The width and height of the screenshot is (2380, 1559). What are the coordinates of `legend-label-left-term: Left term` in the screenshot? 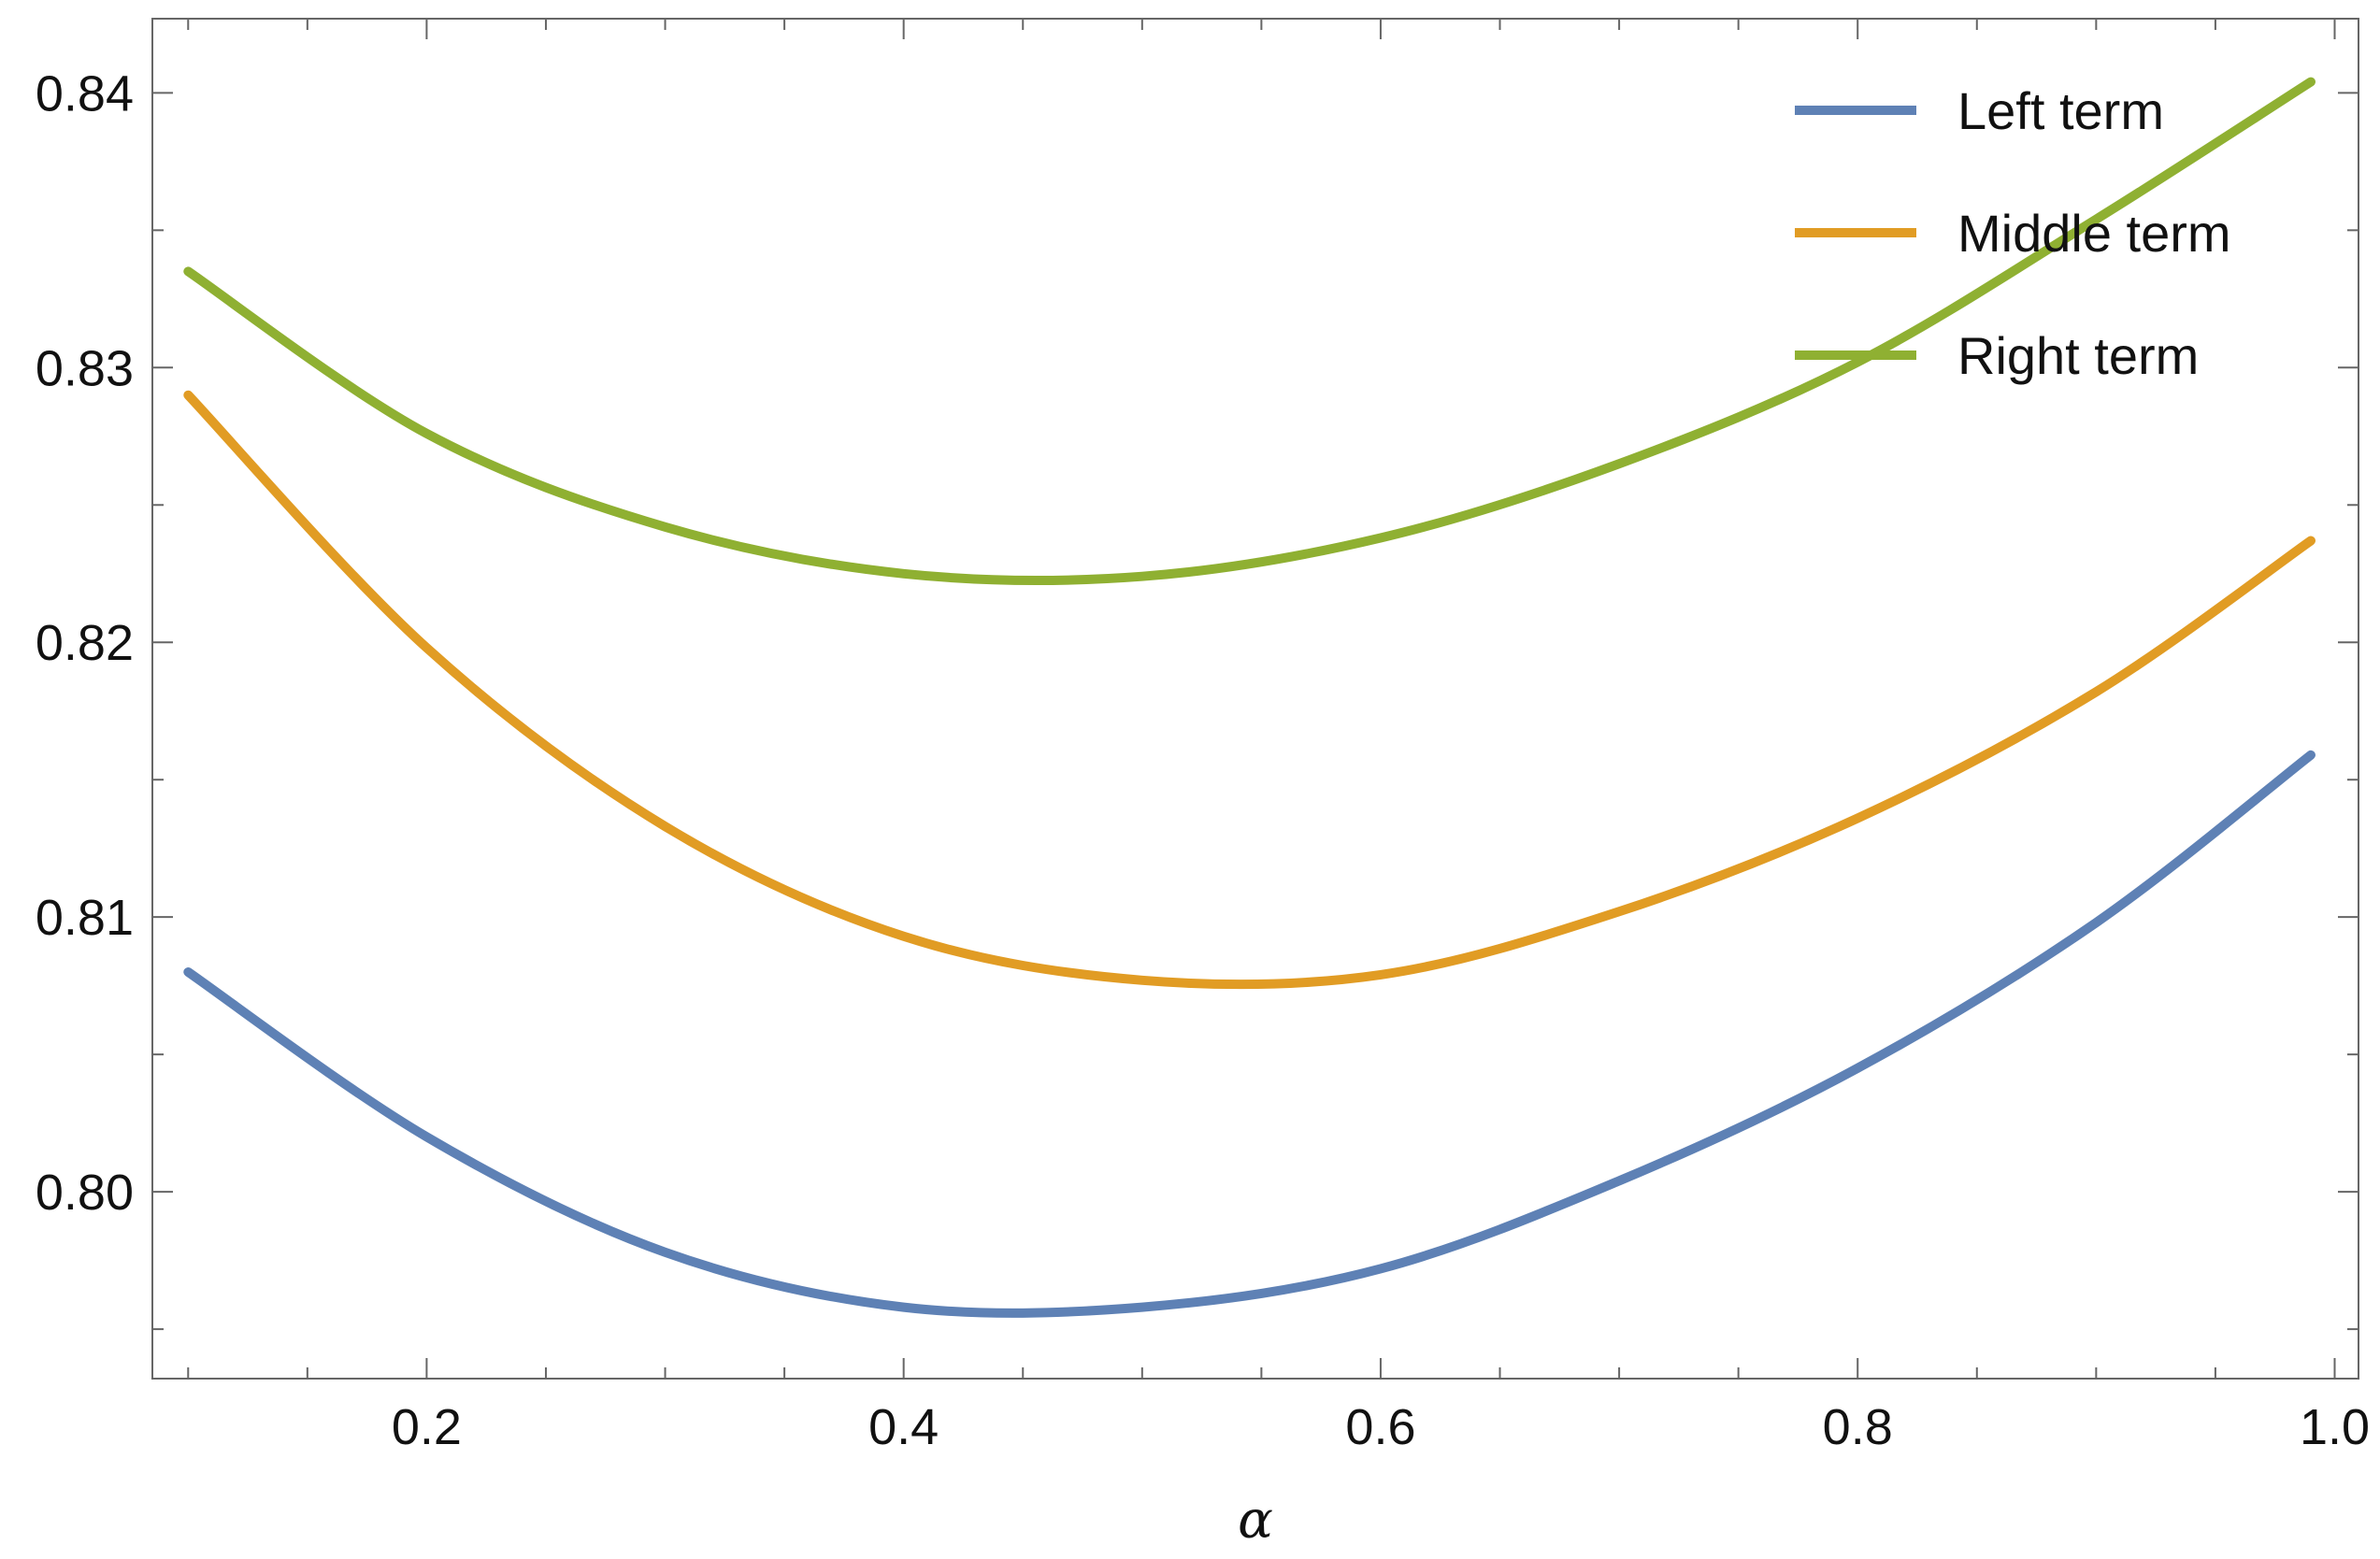 It's located at (2060, 110).